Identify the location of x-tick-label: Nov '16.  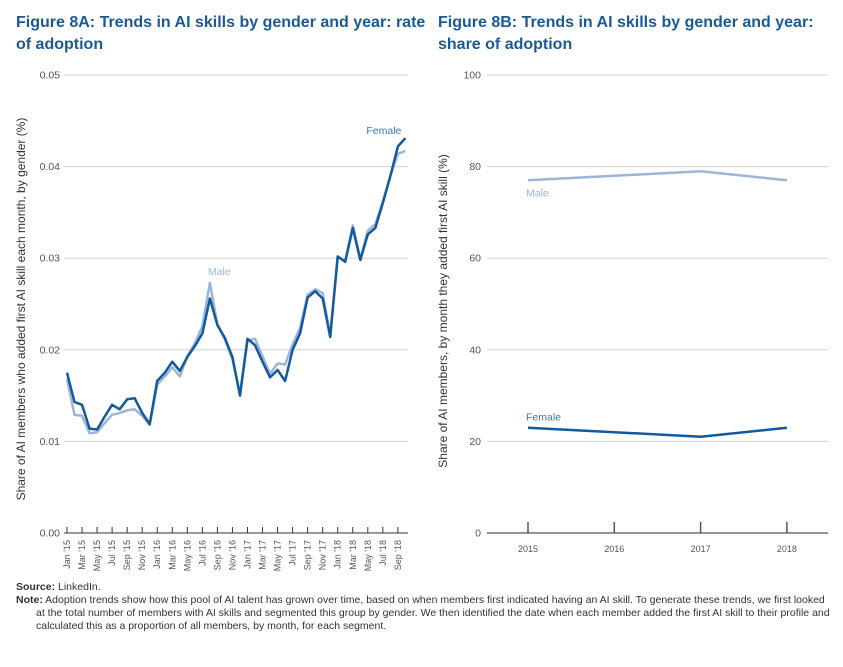
(232, 555).